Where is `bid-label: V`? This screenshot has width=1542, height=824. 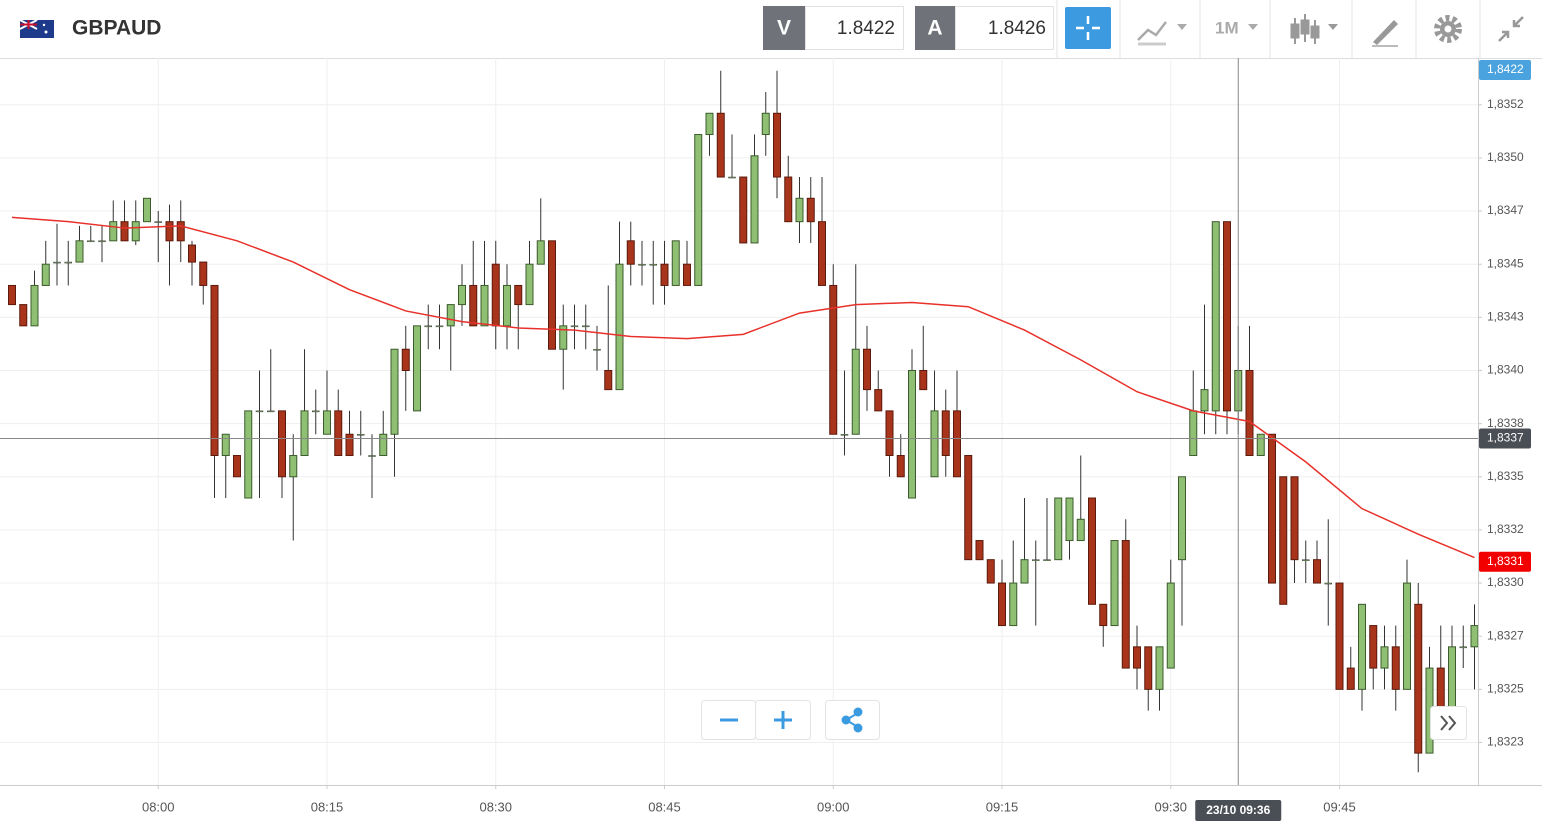 bid-label: V is located at coordinates (784, 28).